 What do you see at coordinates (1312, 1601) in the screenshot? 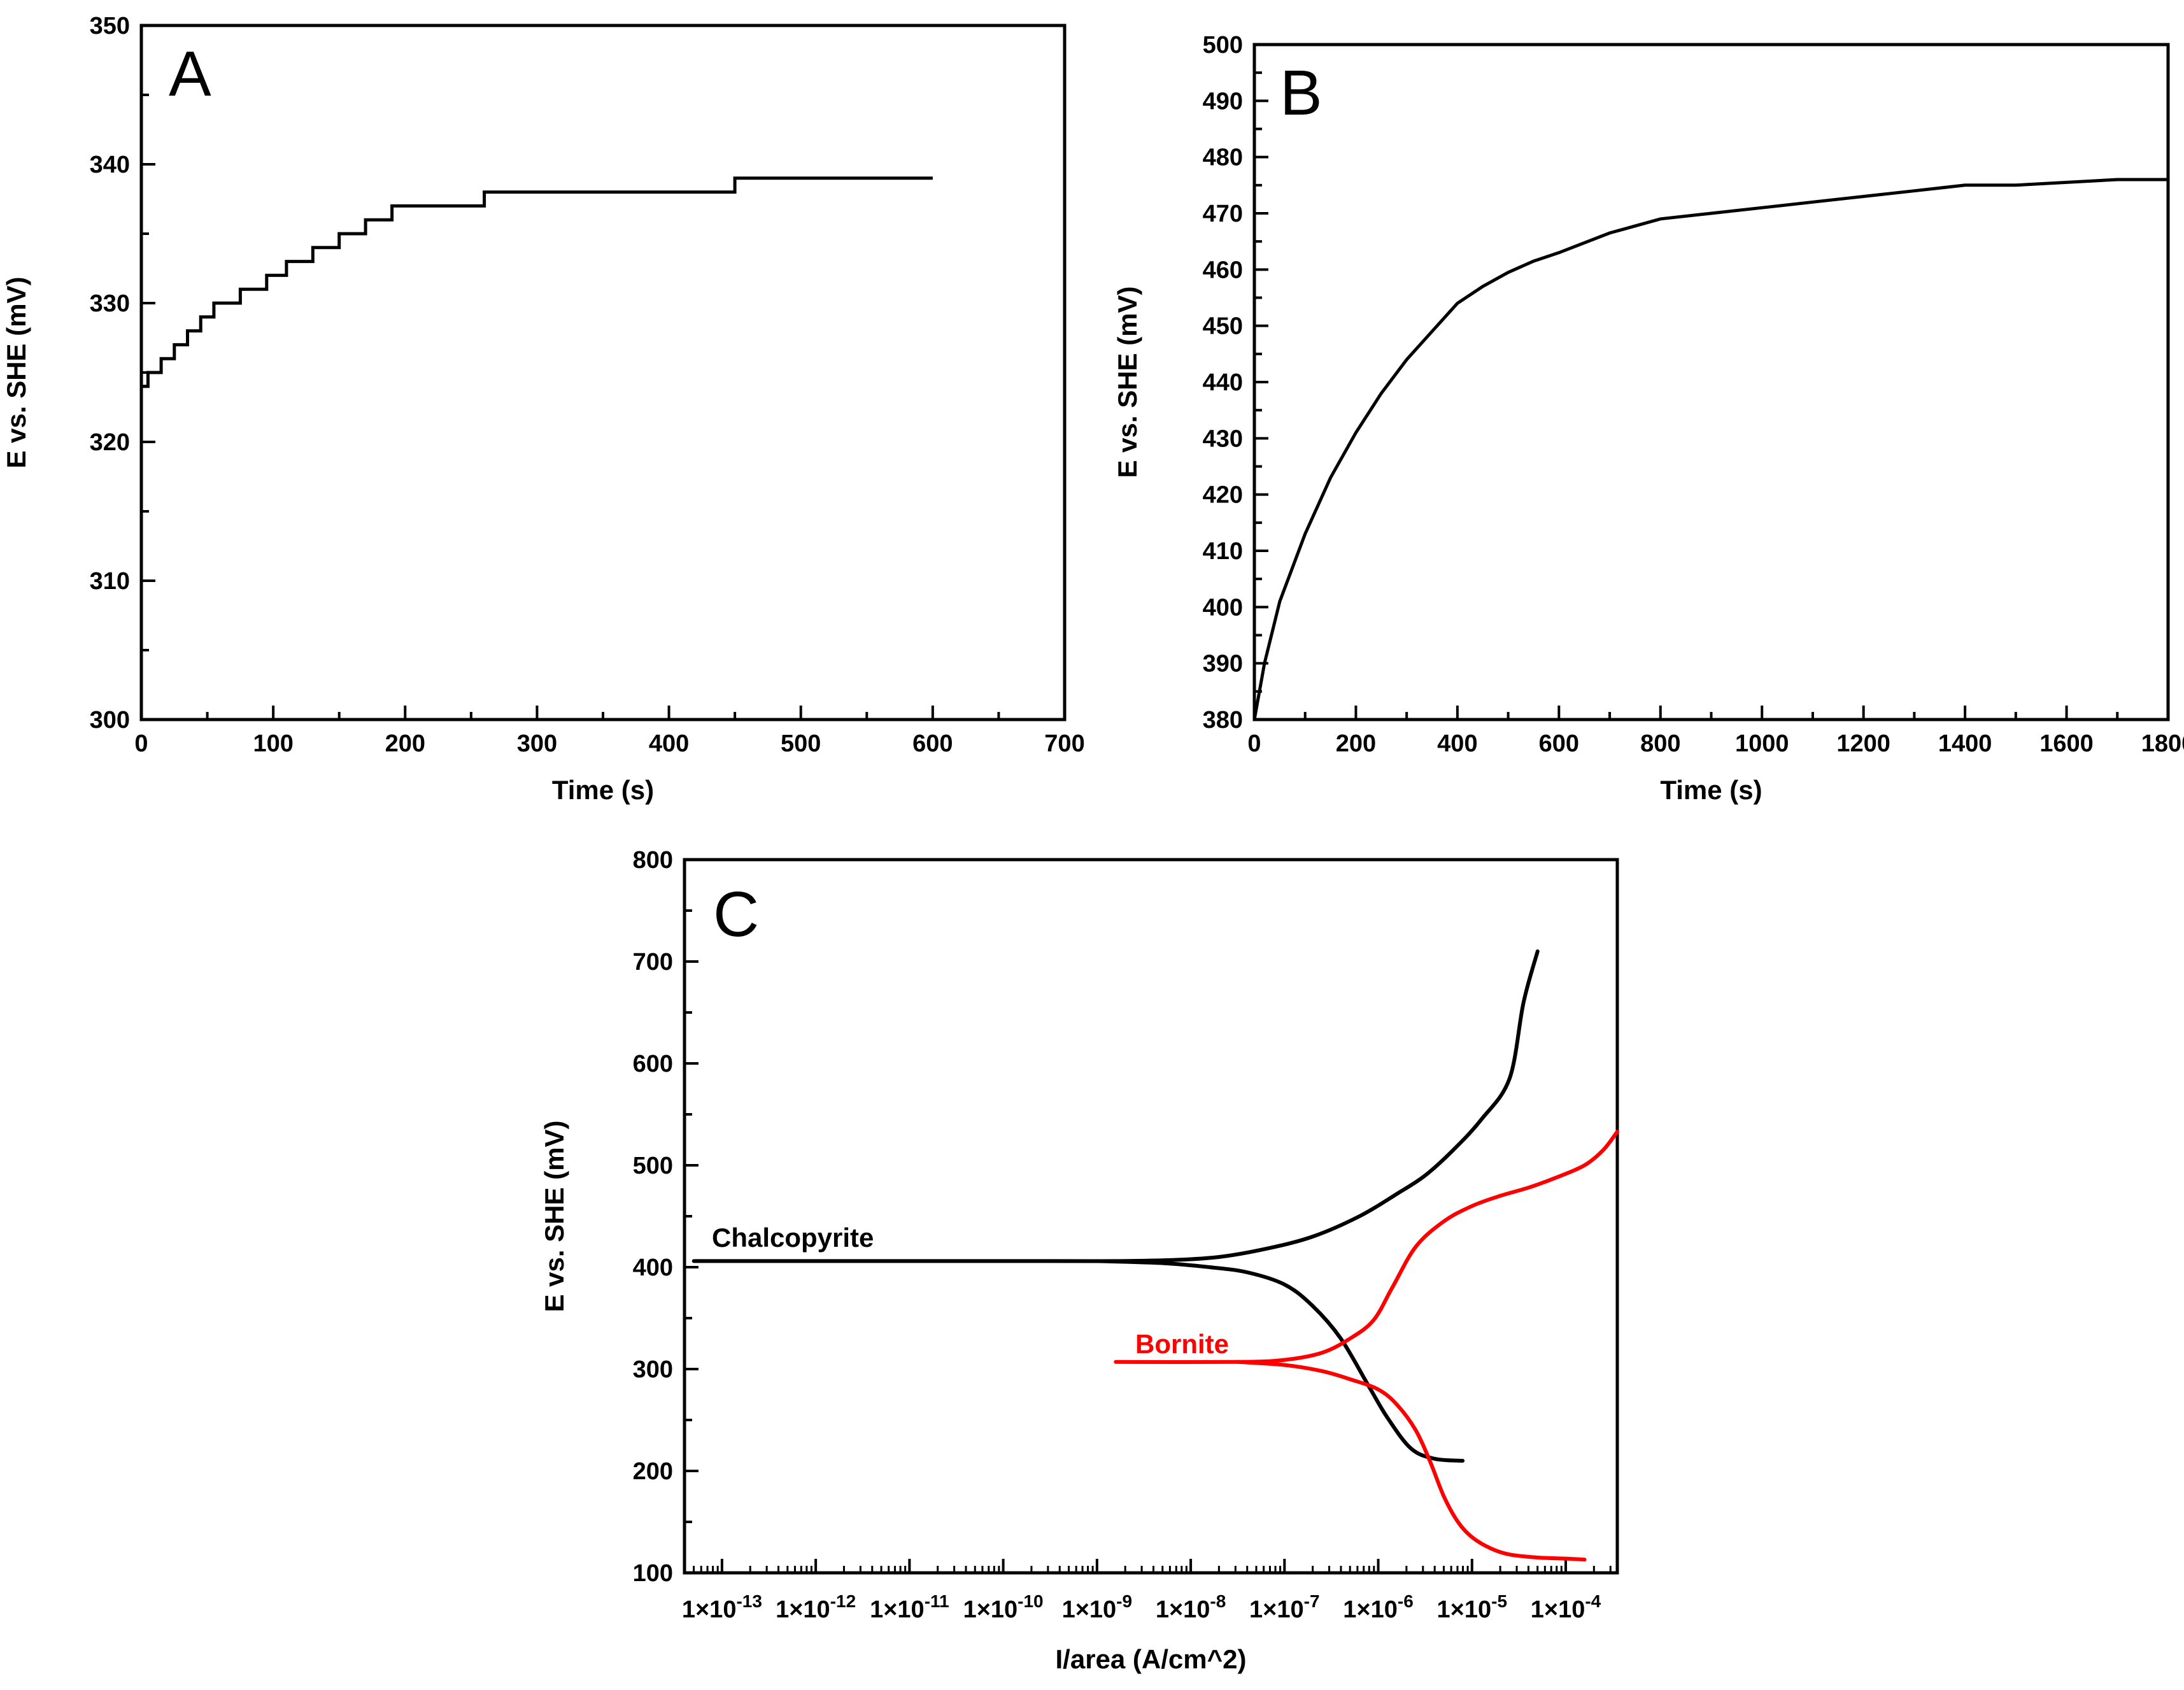
I see `x-tick-exponent: -7` at bounding box center [1312, 1601].